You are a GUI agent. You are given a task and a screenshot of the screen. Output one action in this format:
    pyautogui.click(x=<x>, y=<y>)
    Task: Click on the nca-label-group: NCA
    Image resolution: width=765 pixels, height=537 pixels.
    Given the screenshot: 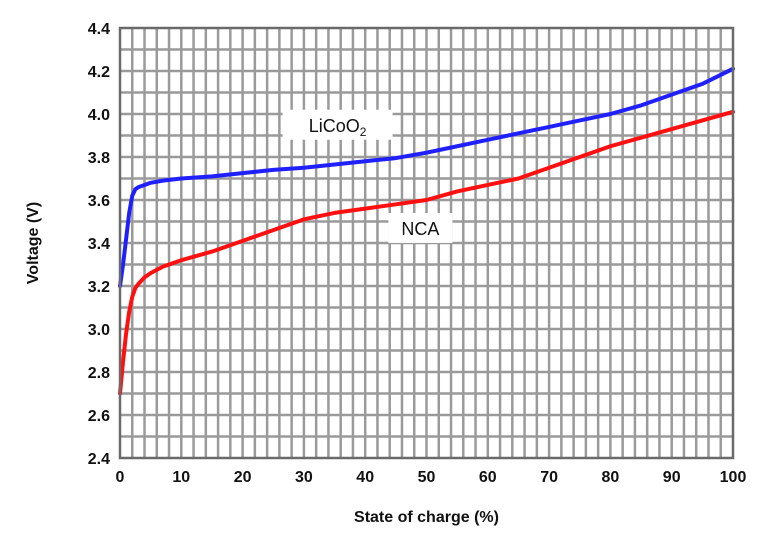 What is the action you would take?
    pyautogui.click(x=420, y=227)
    